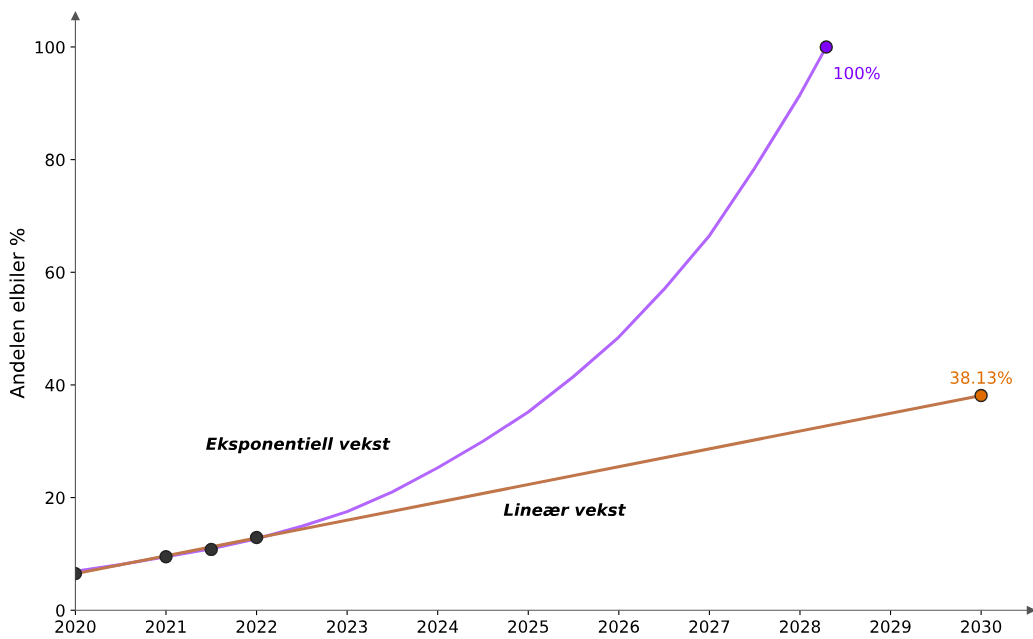 Image resolution: width=1033 pixels, height=639 pixels. Describe the element at coordinates (165, 626) in the screenshot. I see `x-tick-label: 2021` at that location.